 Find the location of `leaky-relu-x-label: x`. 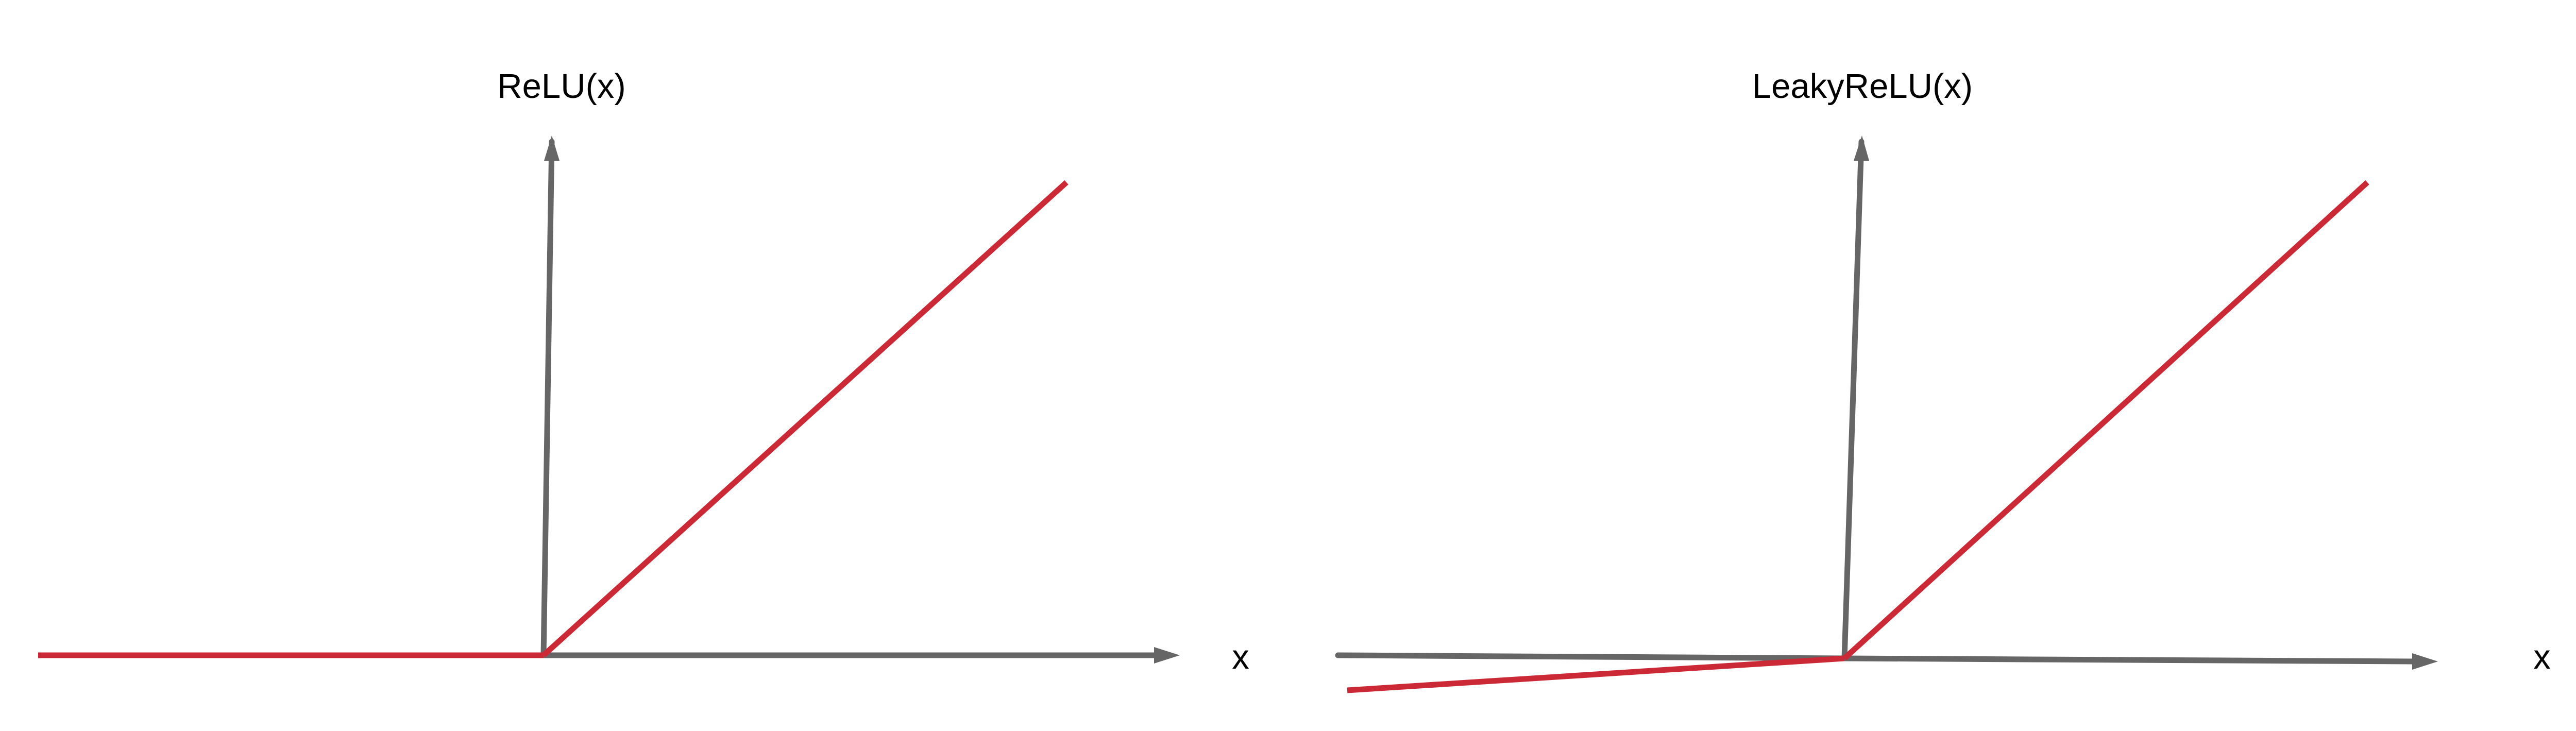

leaky-relu-x-label: x is located at coordinates (2542, 657).